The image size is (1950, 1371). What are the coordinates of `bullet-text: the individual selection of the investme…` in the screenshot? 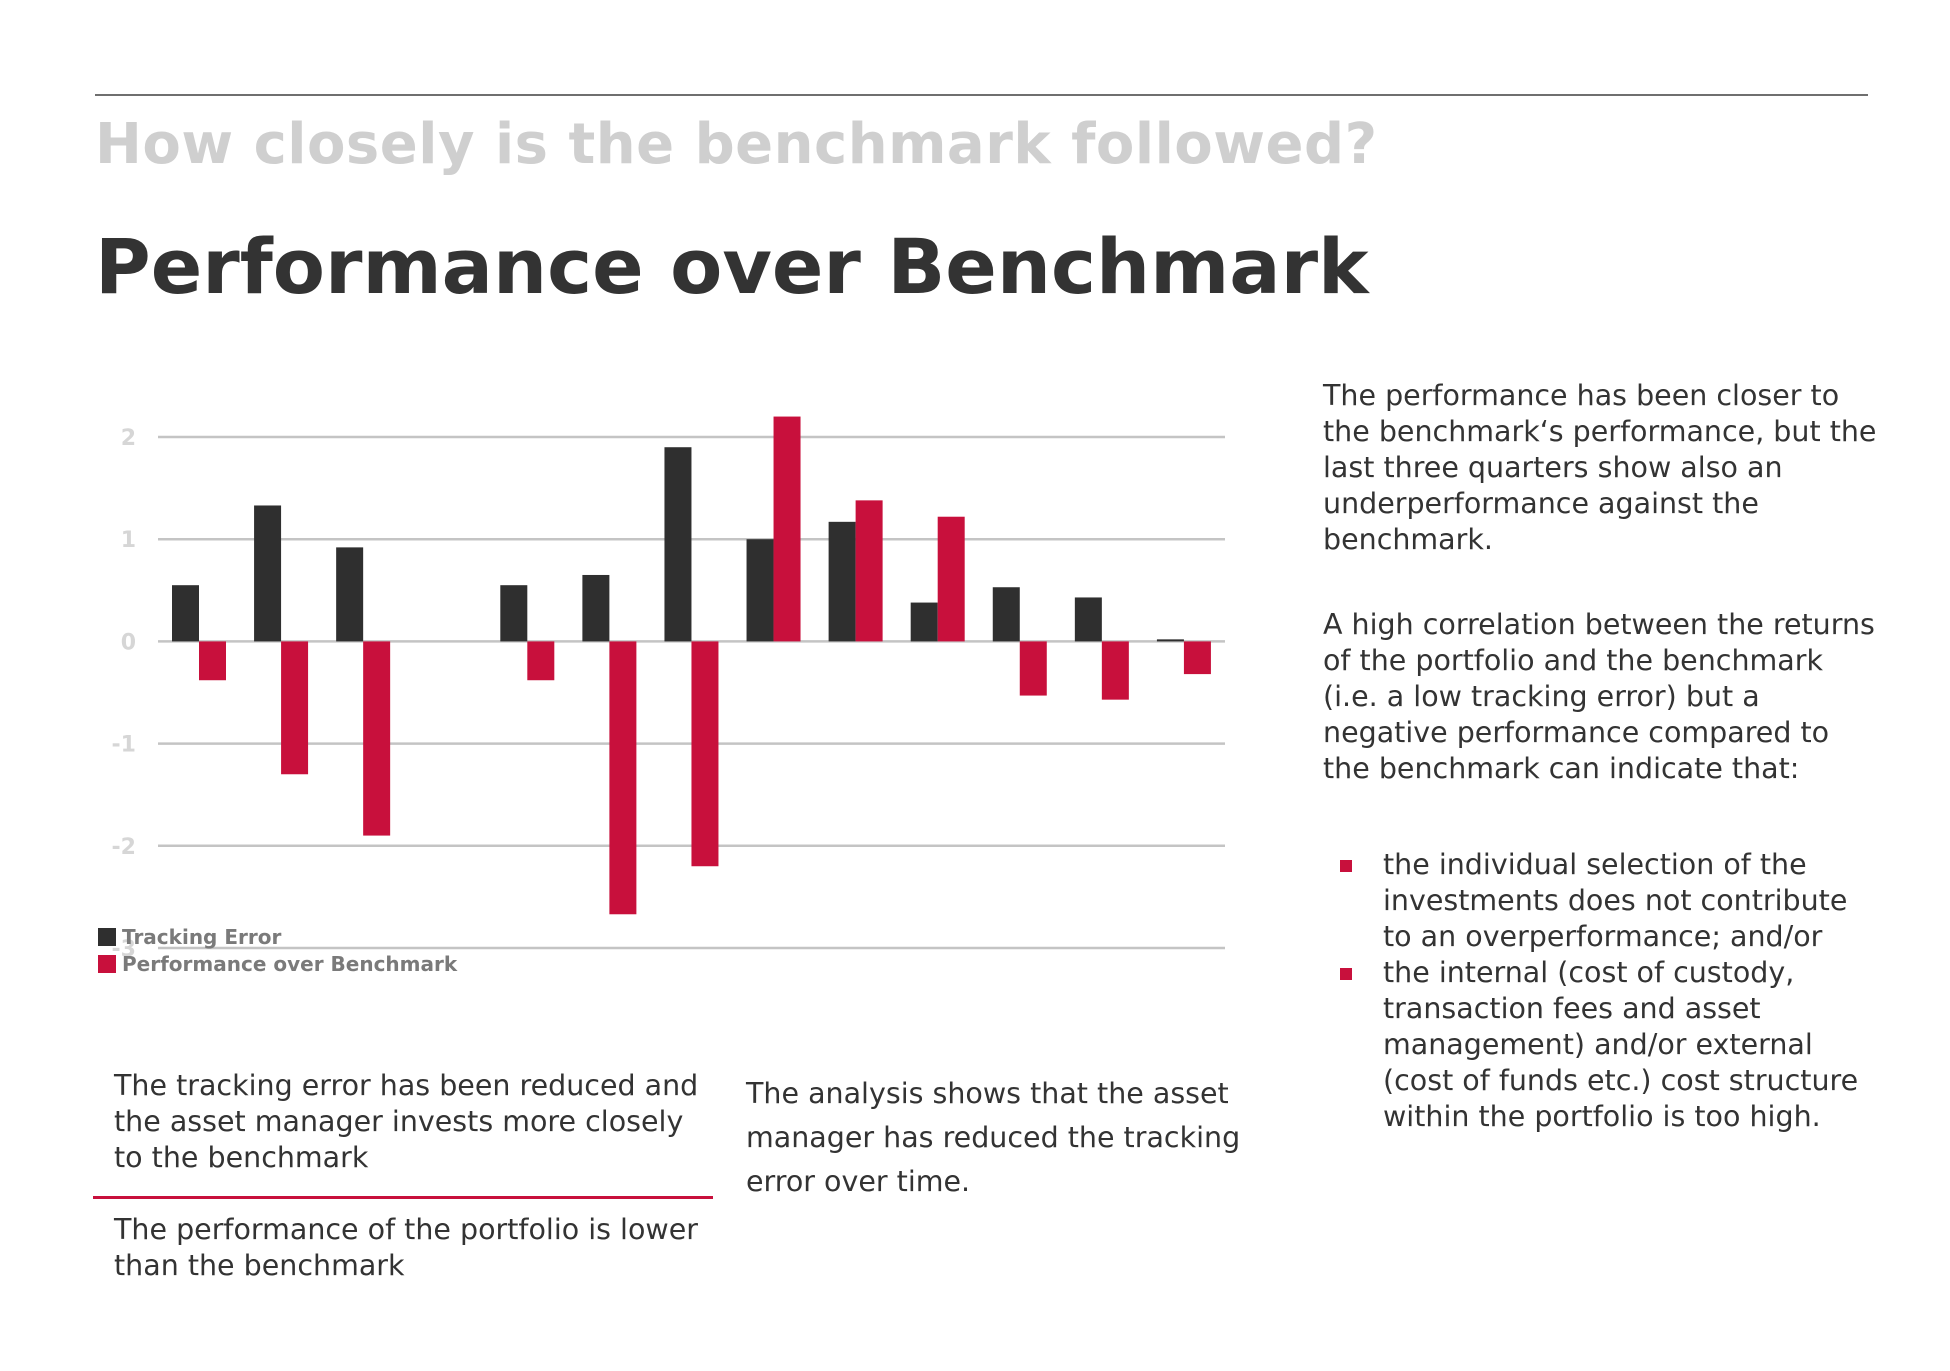 It's located at (1615, 900).